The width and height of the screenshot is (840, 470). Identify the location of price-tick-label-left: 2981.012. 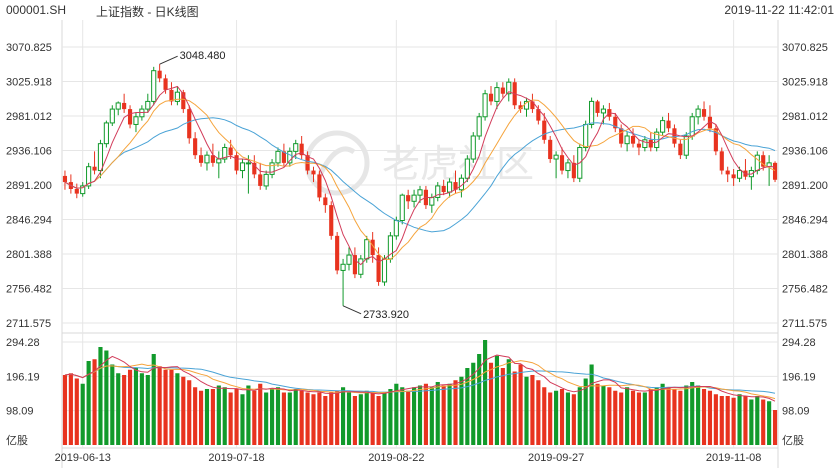
(29, 117).